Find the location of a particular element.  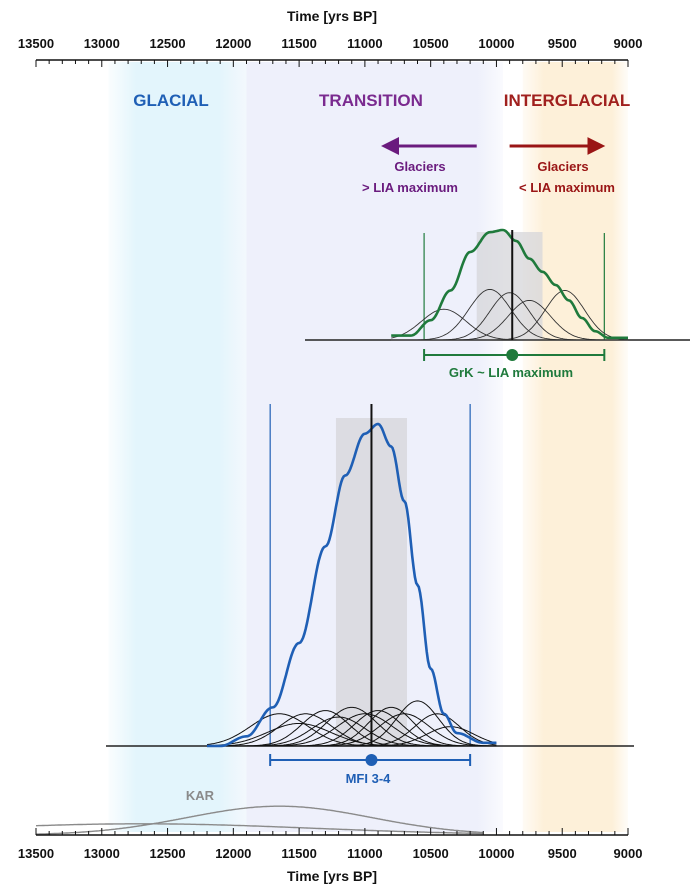

kar-density-plot is located at coordinates (260, 820).